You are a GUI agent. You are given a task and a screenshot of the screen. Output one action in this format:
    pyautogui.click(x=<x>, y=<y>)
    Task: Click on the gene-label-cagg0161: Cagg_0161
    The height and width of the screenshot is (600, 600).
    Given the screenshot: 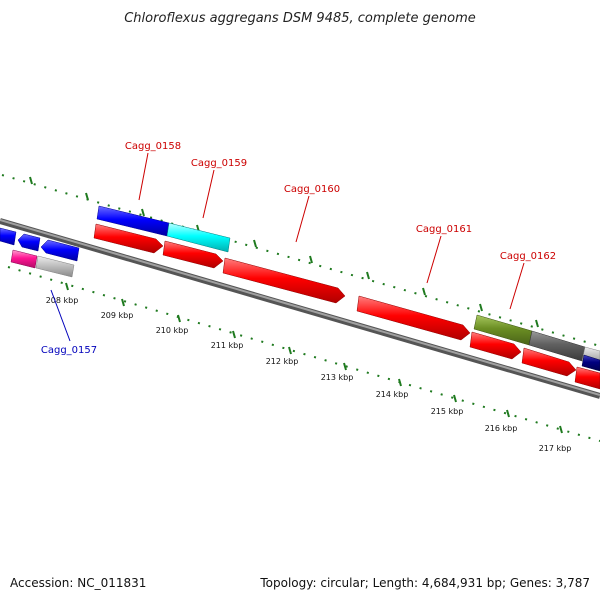 What is the action you would take?
    pyautogui.click(x=444, y=229)
    